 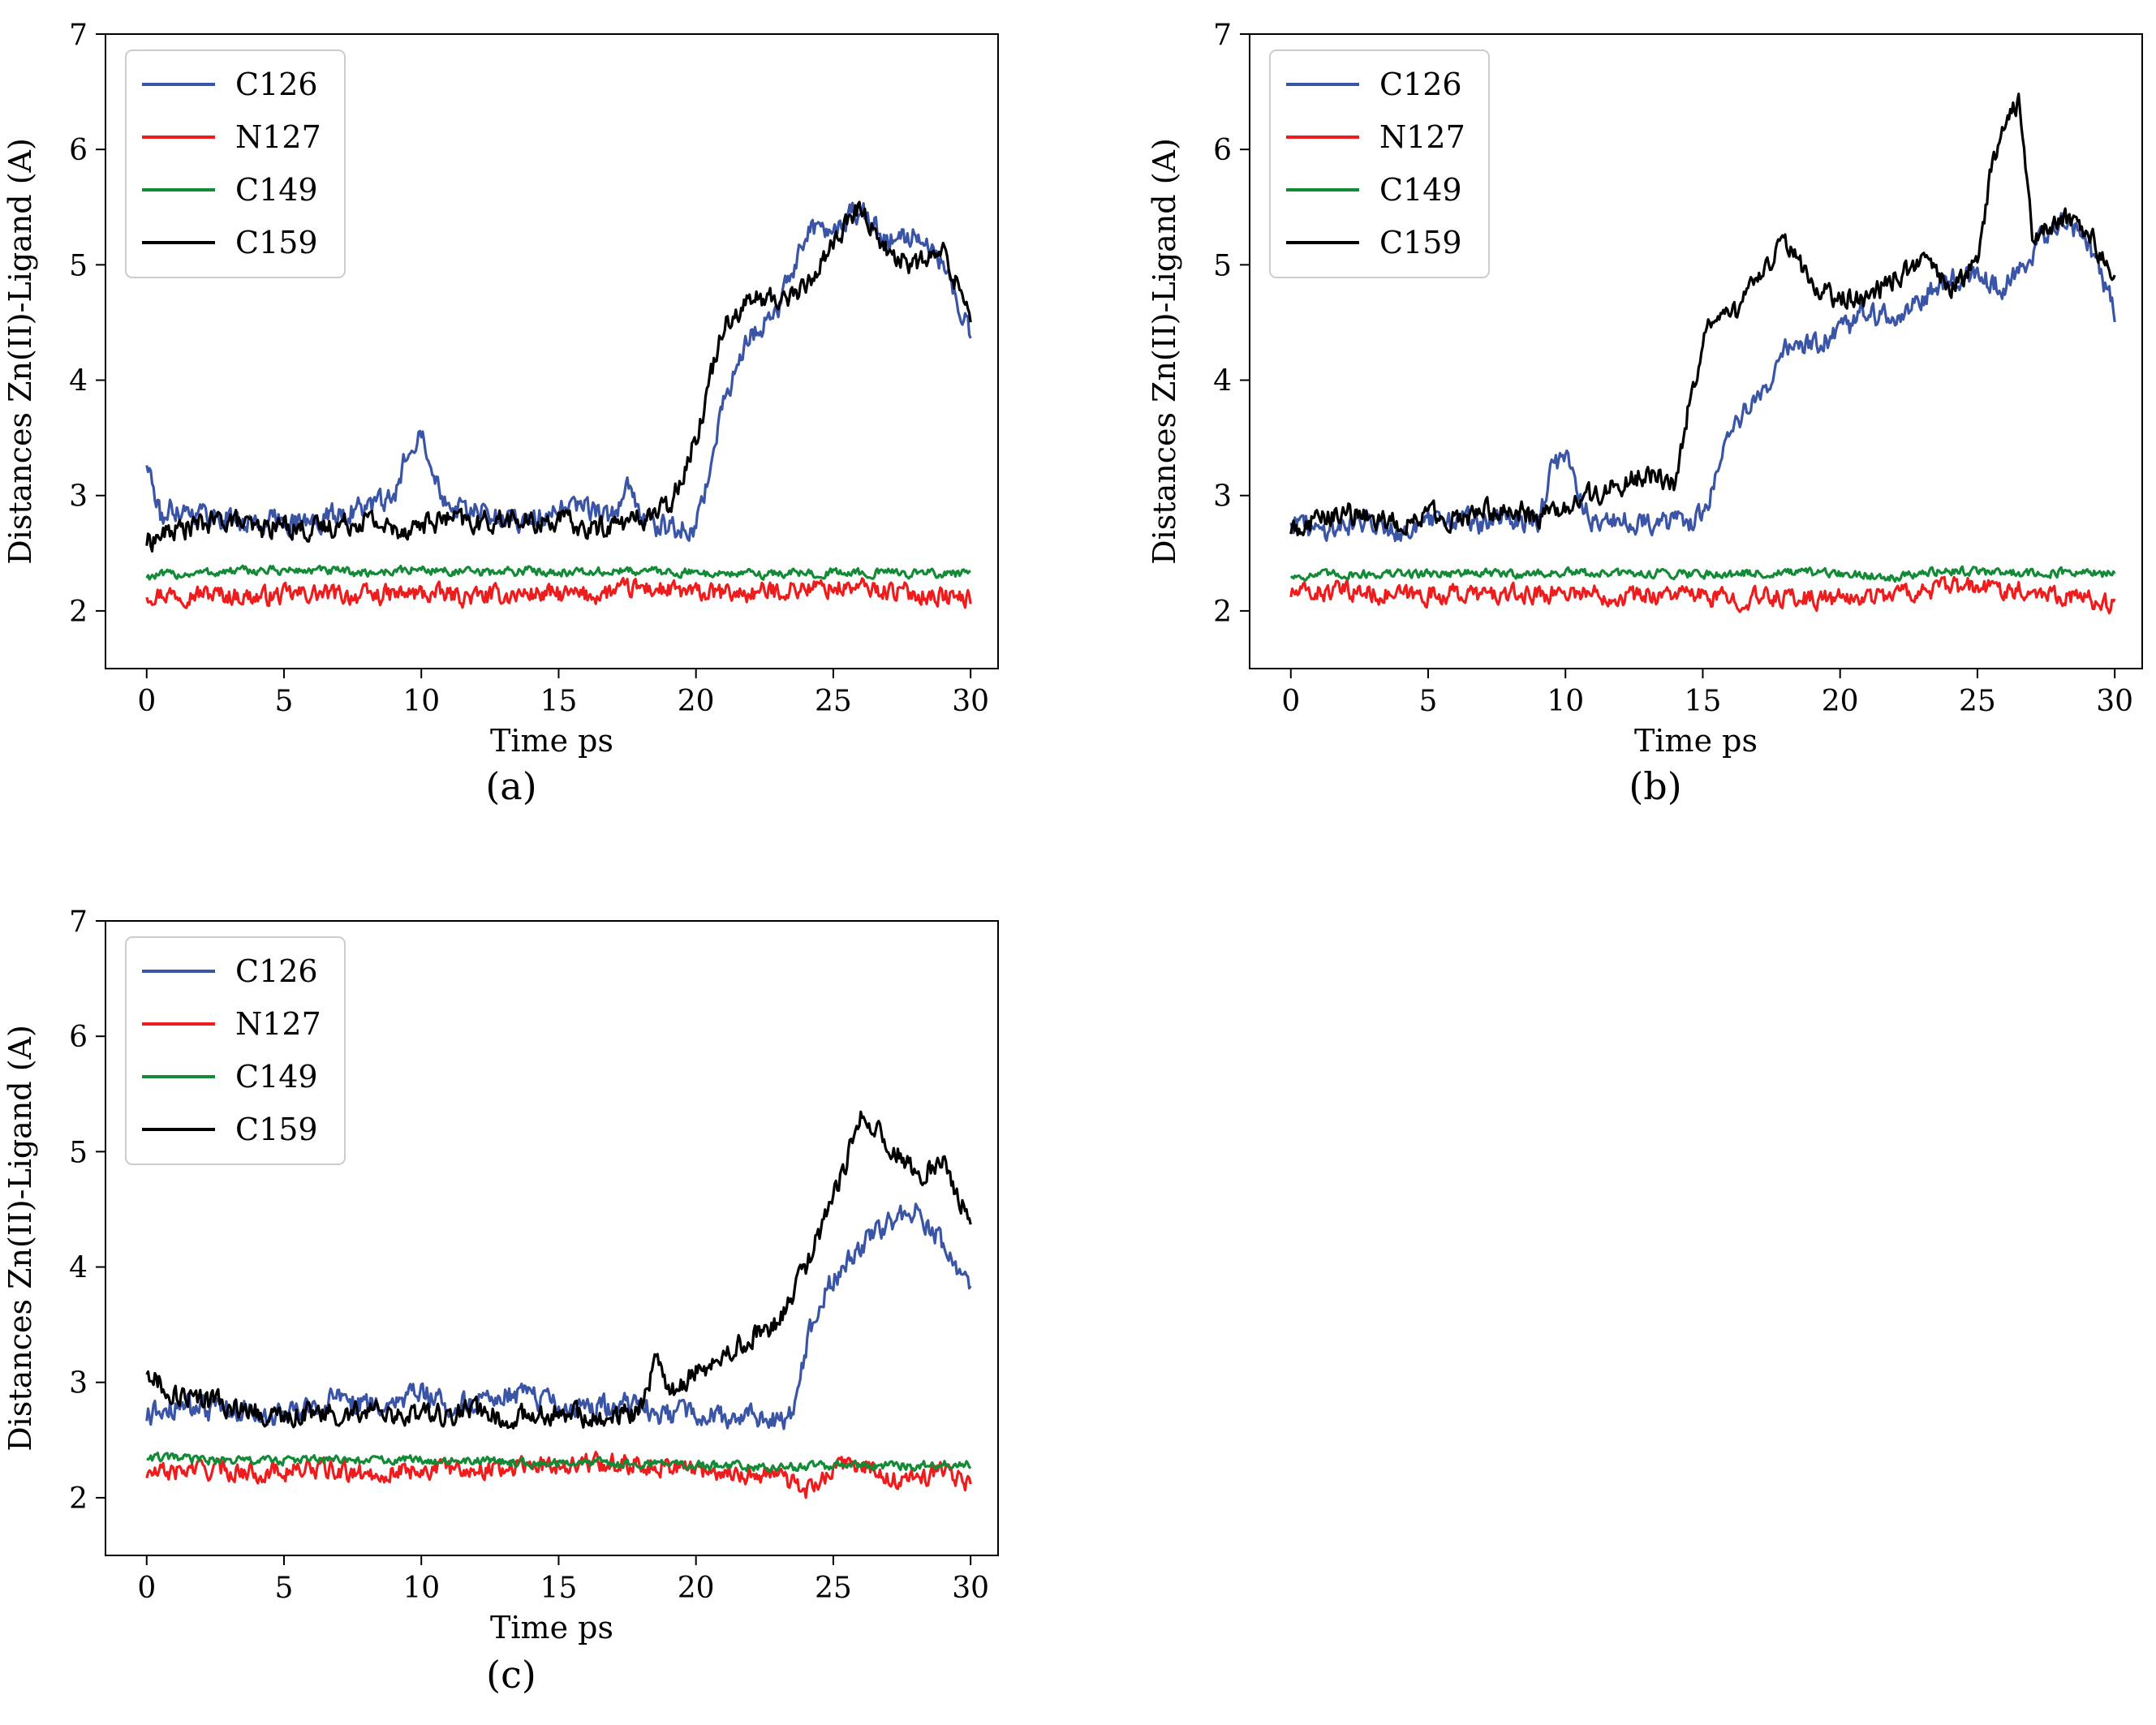 What do you see at coordinates (1655, 786) in the screenshot?
I see `panel-caption: (b)` at bounding box center [1655, 786].